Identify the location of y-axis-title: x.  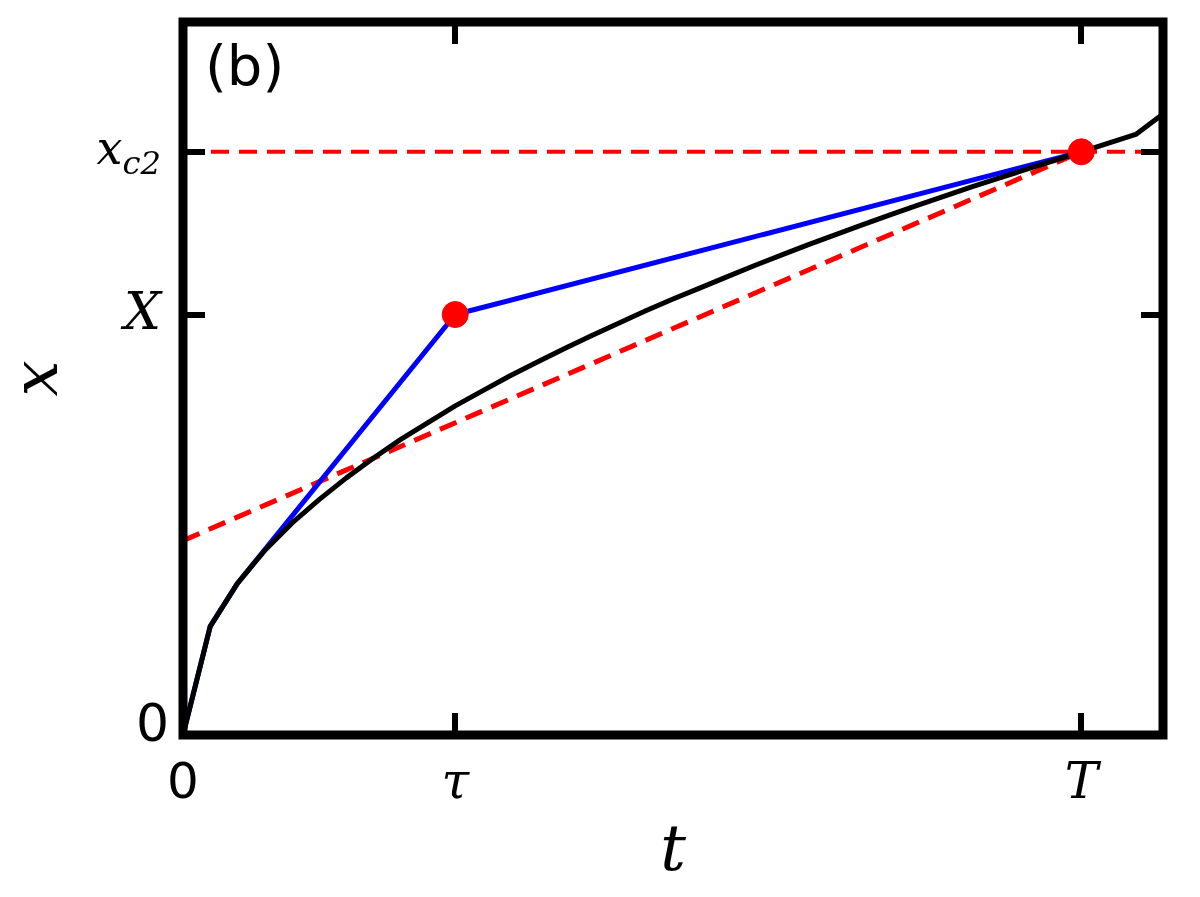
(36, 378).